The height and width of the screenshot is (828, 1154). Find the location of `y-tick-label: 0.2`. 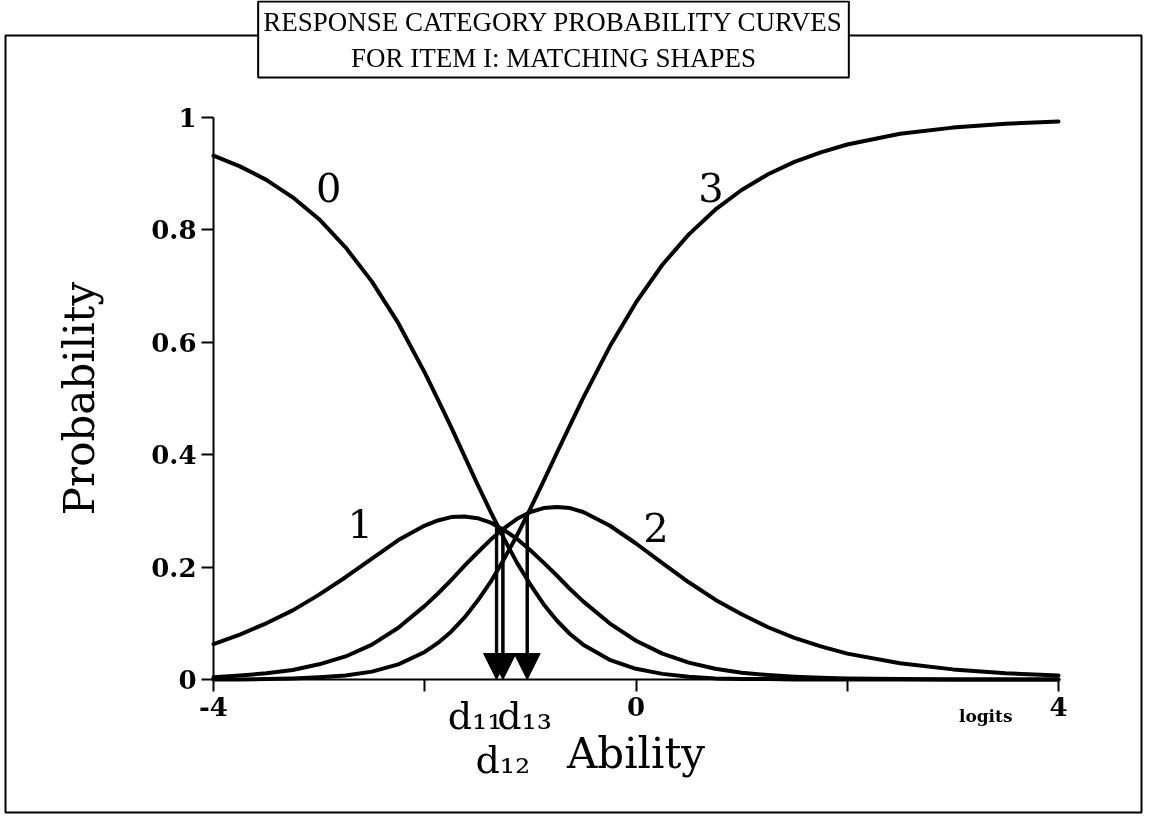

y-tick-label: 0.2 is located at coordinates (174, 567).